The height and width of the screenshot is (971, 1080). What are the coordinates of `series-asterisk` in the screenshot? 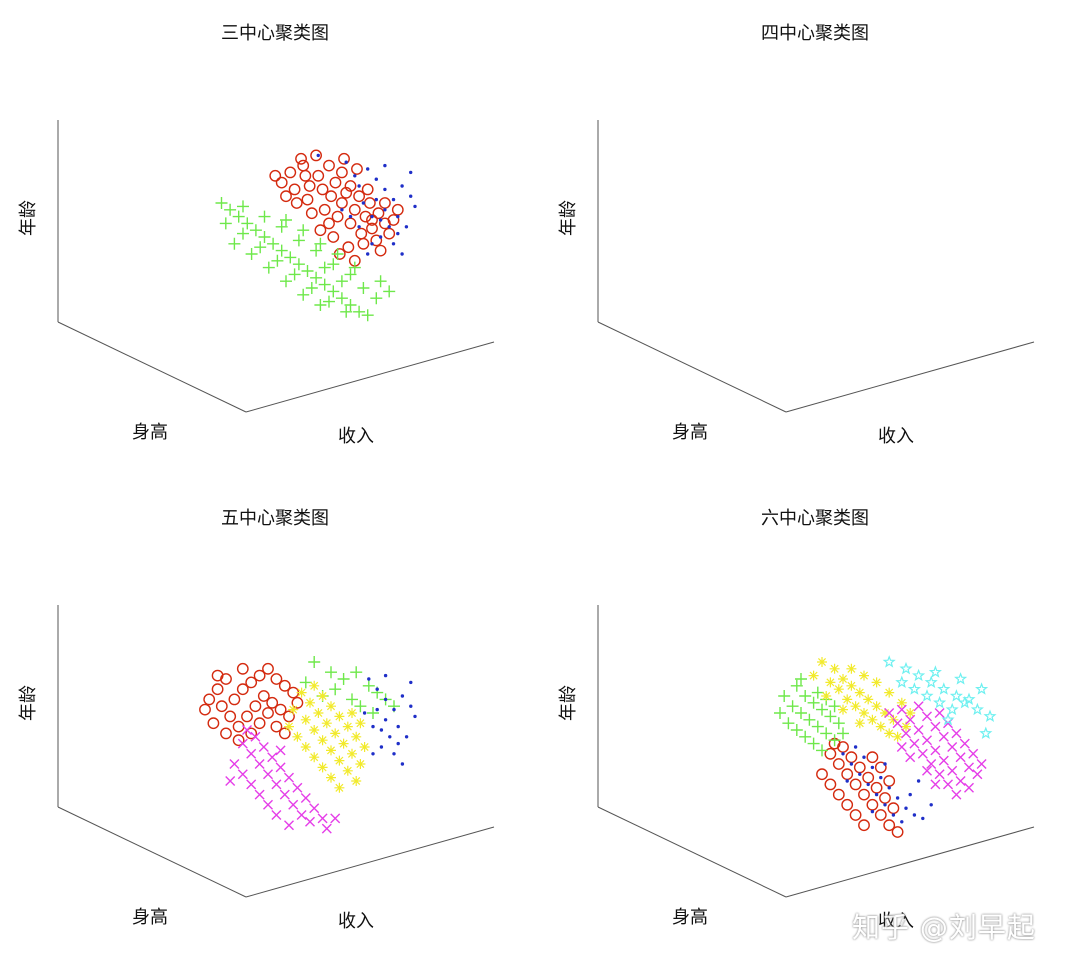 It's located at (862, 699).